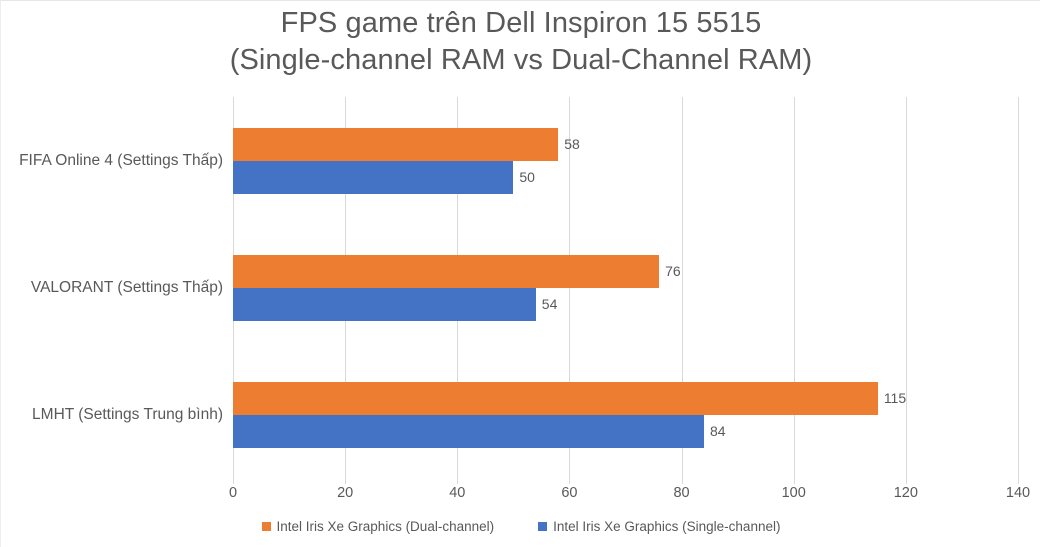 This screenshot has width=1040, height=547. I want to click on legend-label: Intel Iris Xe Graphics (Dual-channel), so click(385, 526).